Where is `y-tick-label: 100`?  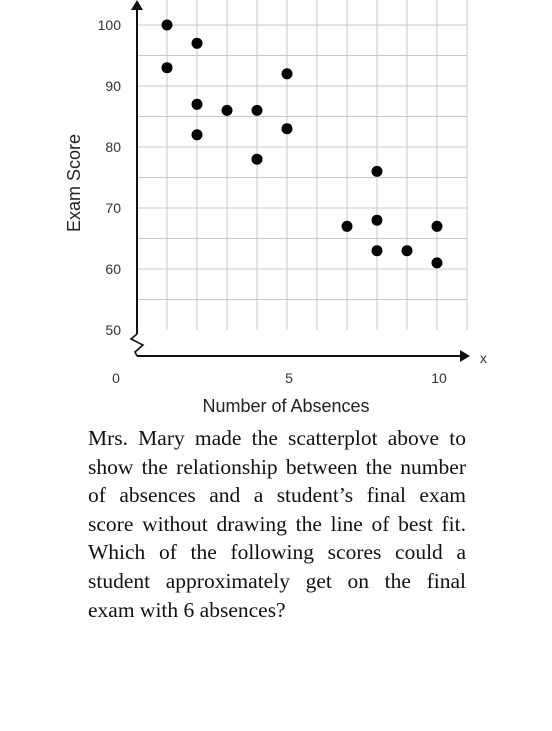 y-tick-label: 100 is located at coordinates (110, 25).